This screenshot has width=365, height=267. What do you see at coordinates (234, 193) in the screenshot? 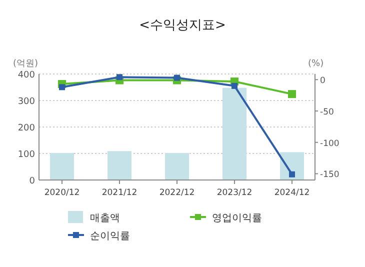
I see `x-tick-label: 2023/12` at bounding box center [234, 193].